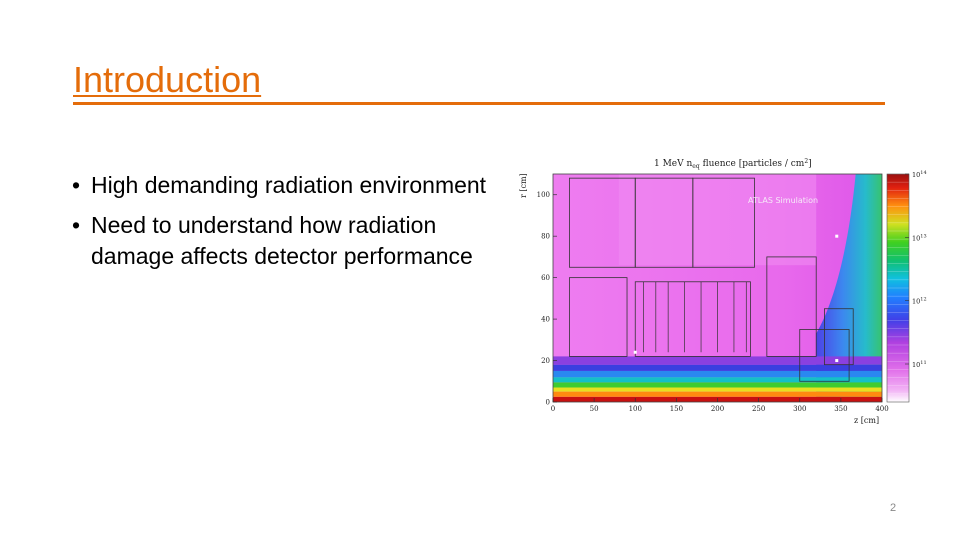 This screenshot has width=960, height=540. What do you see at coordinates (919, 301) in the screenshot?
I see `colorbar-tick-label: 1012` at bounding box center [919, 301].